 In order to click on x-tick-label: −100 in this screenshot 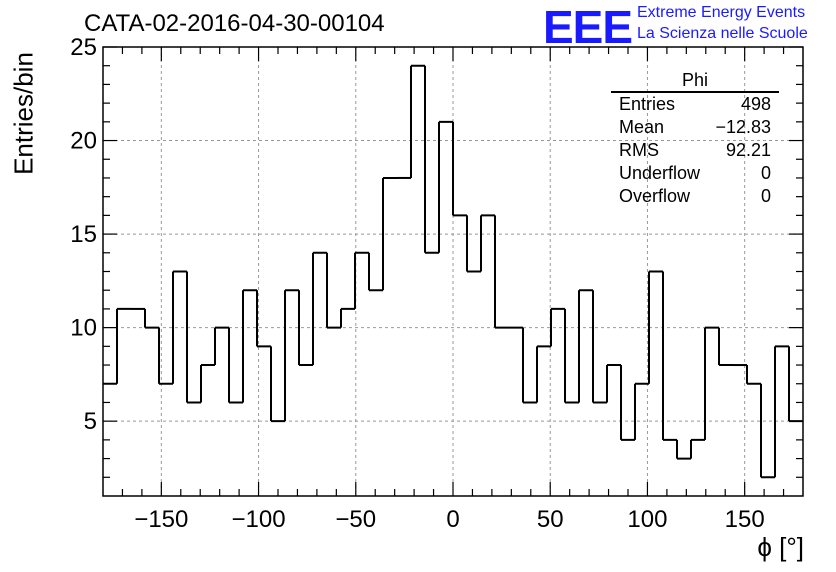, I will do `click(259, 519)`.